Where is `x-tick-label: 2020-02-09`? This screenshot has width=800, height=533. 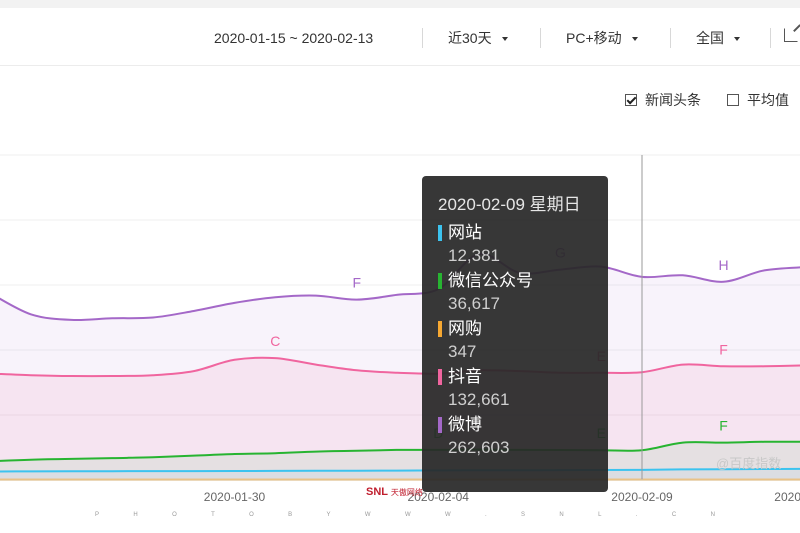 x-tick-label: 2020-02-09 is located at coordinates (642, 497).